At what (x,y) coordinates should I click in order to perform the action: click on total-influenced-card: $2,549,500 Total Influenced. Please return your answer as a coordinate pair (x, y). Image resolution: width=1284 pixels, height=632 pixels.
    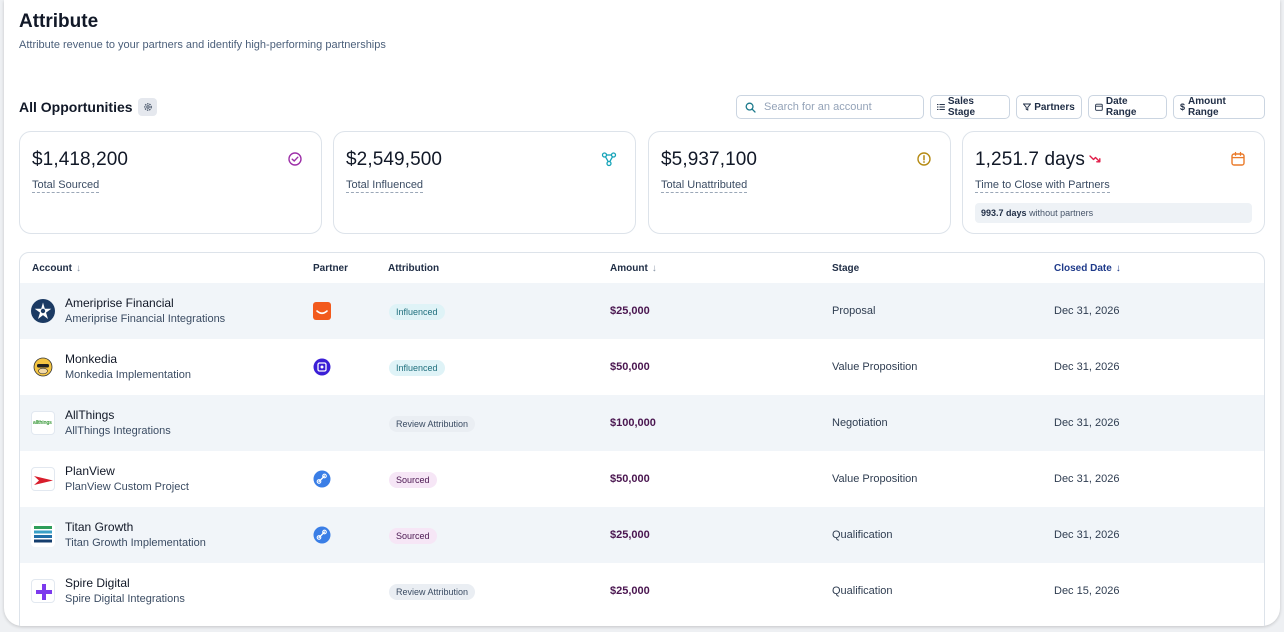
    Looking at the image, I should click on (484, 182).